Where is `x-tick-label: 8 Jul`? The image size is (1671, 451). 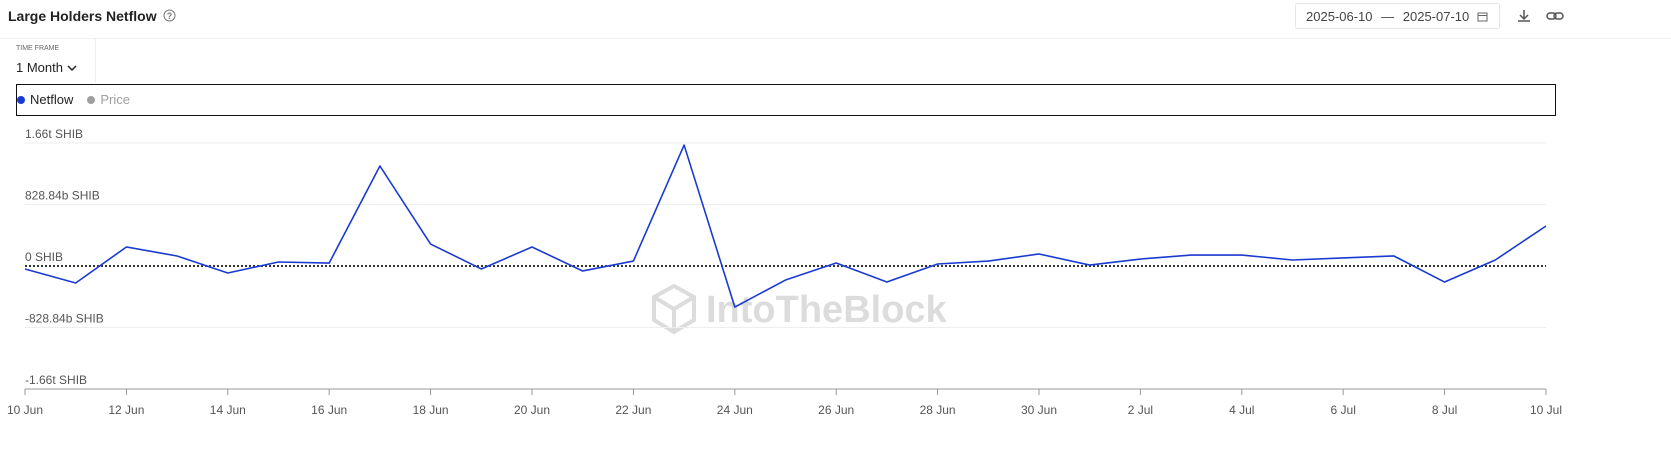
x-tick-label: 8 Jul is located at coordinates (1444, 410).